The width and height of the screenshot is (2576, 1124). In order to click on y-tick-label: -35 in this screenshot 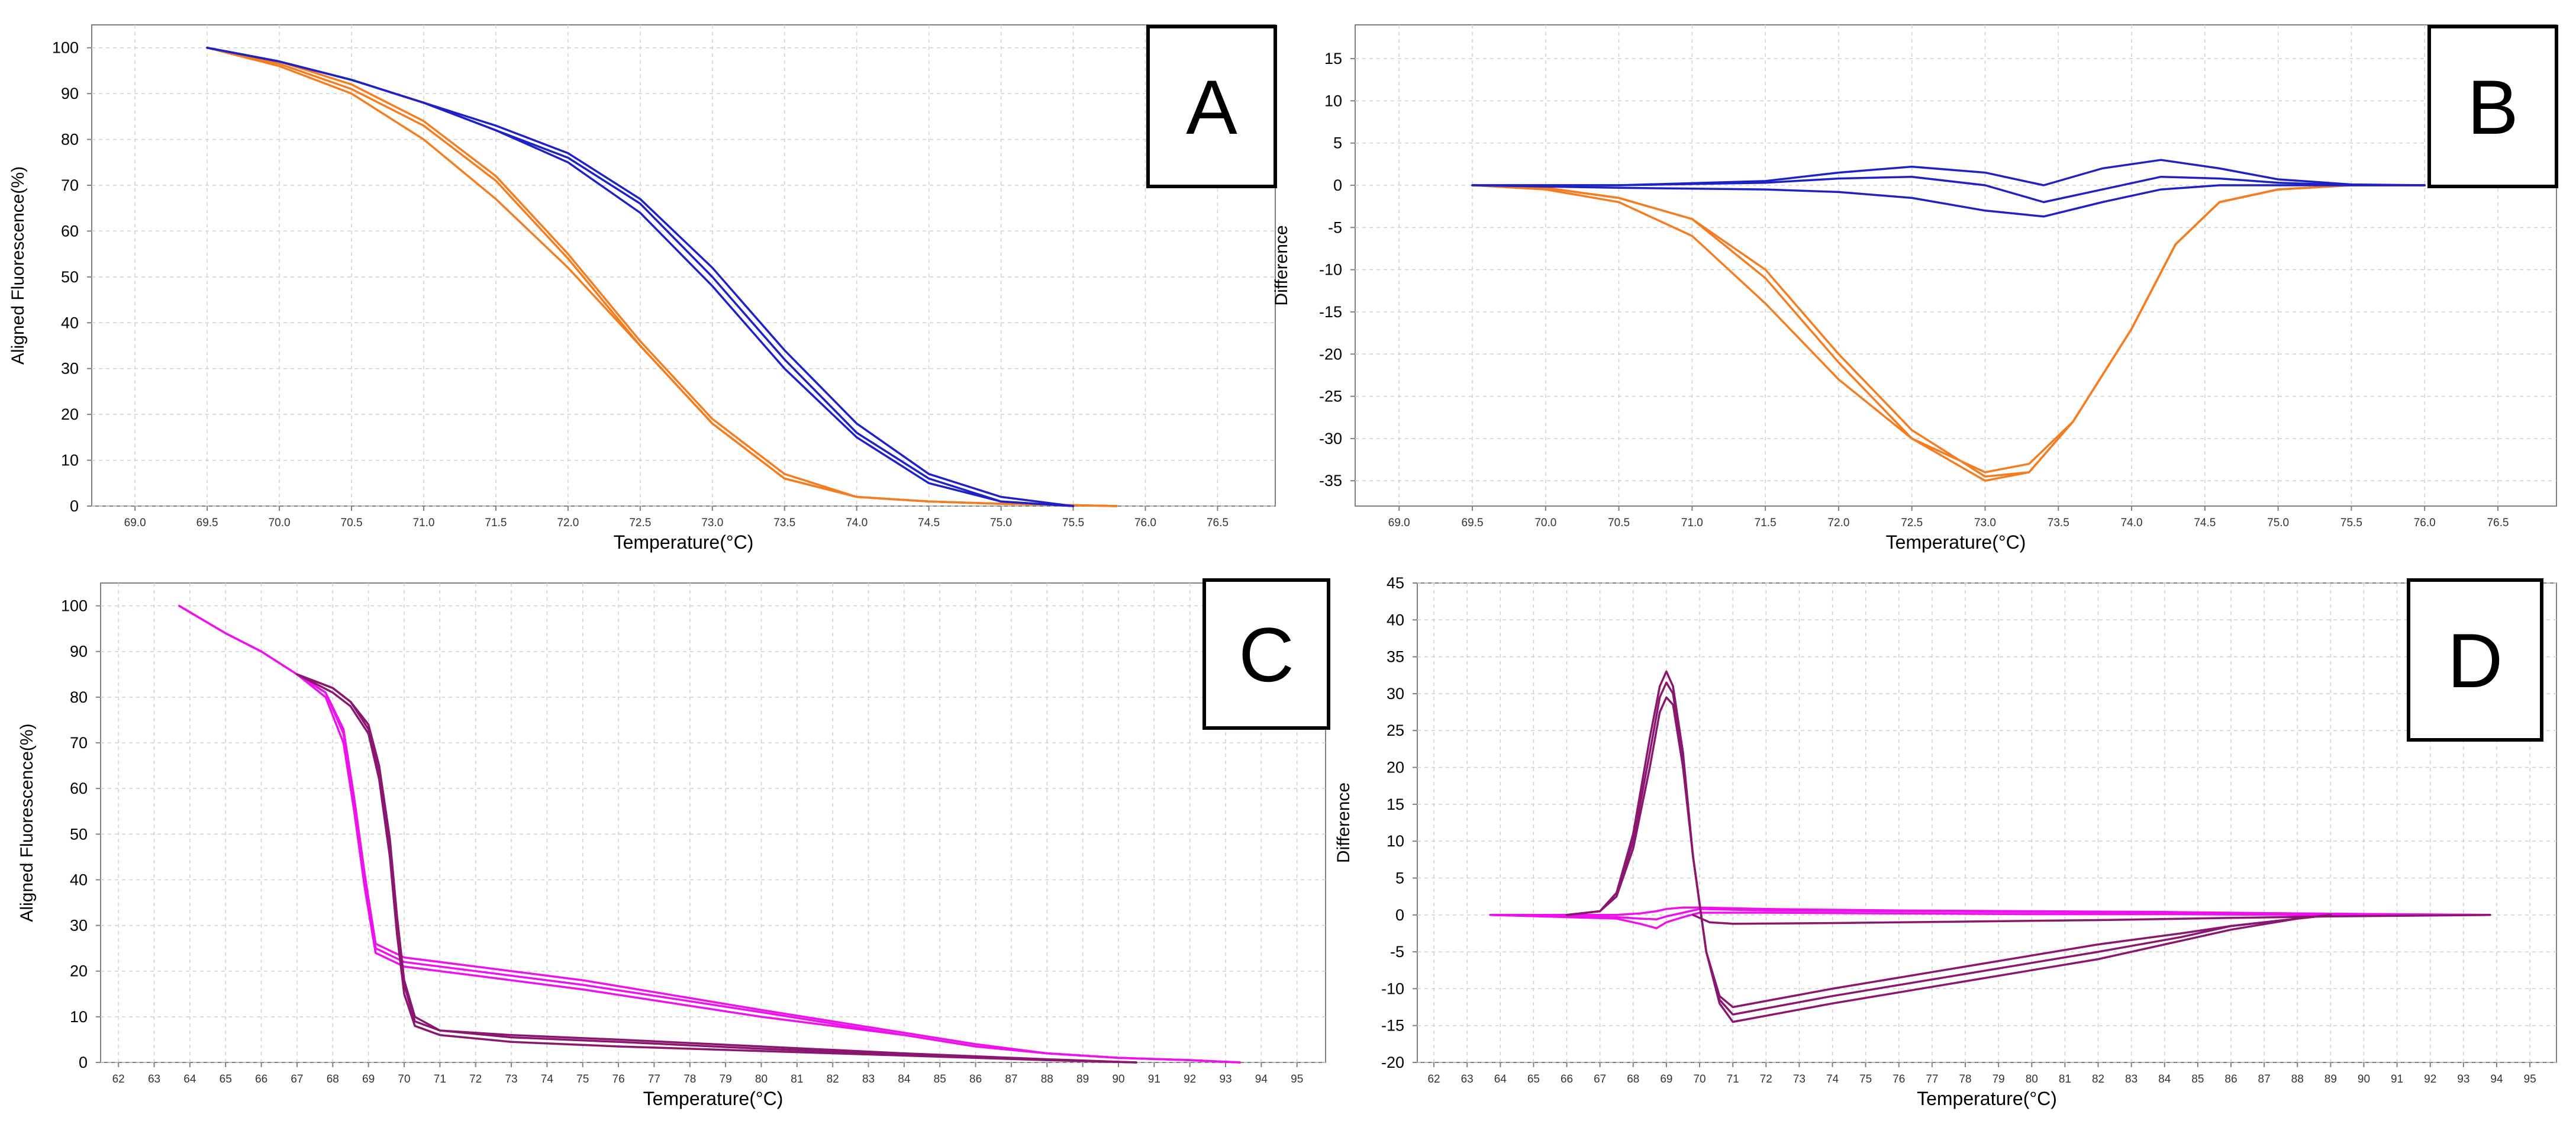, I will do `click(1330, 481)`.